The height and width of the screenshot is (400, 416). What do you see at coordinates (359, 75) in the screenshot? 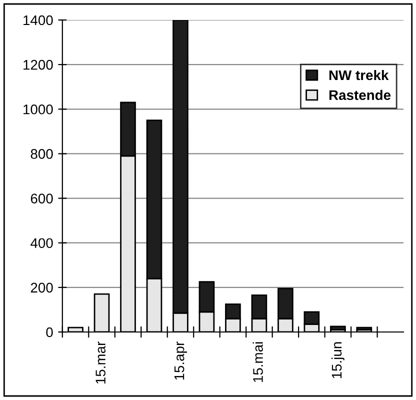
I see `legend-label: NW trekk` at bounding box center [359, 75].